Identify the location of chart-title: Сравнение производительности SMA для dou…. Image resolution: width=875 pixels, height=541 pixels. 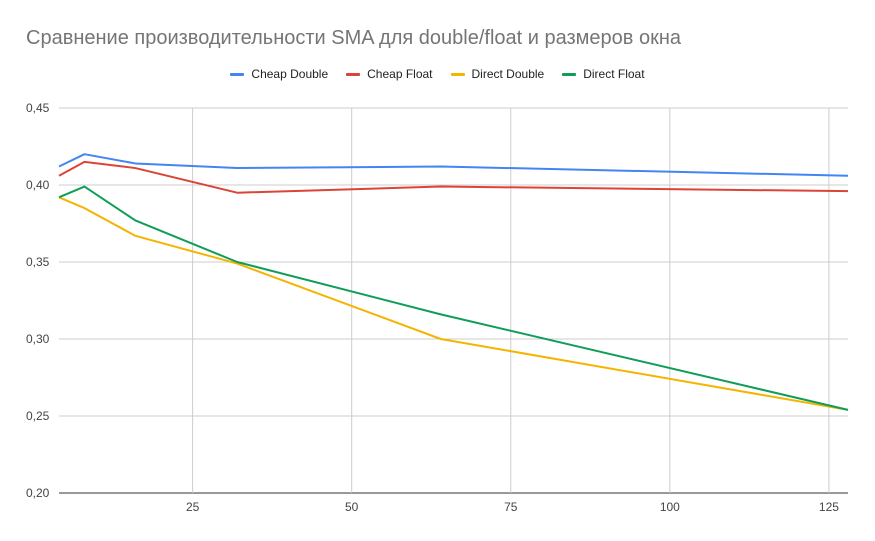
(354, 38).